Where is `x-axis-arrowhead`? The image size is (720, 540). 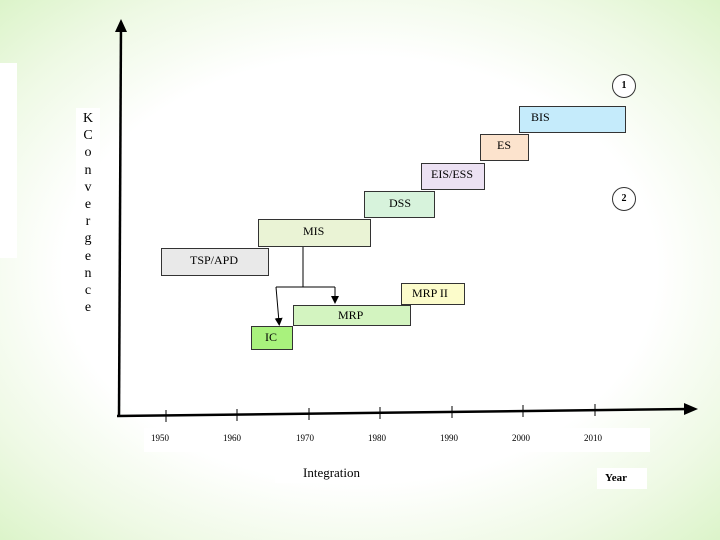 x-axis-arrowhead is located at coordinates (691, 409).